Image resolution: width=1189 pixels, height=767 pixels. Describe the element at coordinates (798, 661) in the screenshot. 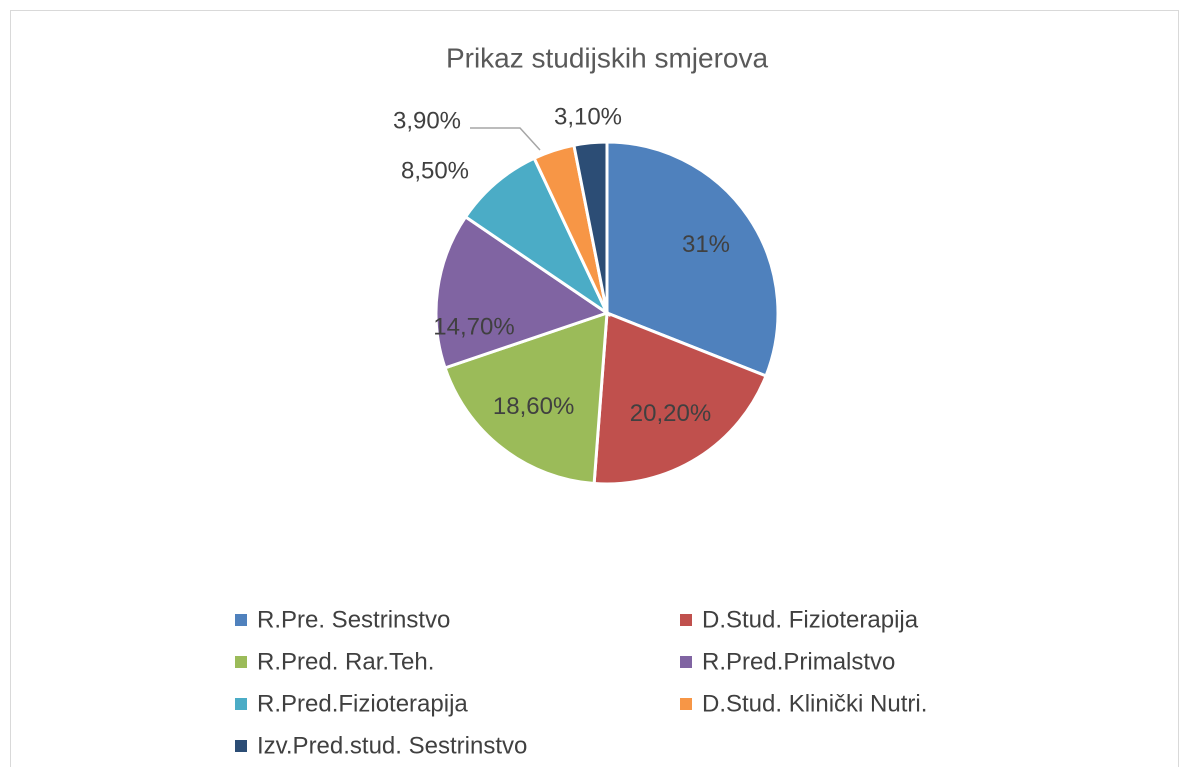

I see `legend-label: R.Pred.Primalstvo` at that location.